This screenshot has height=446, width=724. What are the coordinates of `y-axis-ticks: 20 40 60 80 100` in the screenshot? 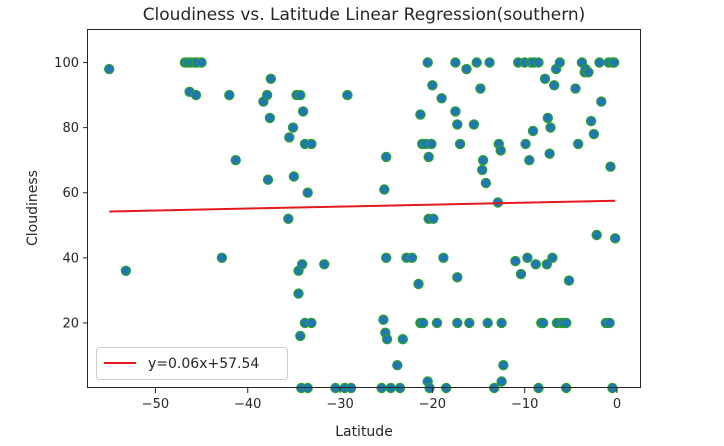 It's located at (71, 193).